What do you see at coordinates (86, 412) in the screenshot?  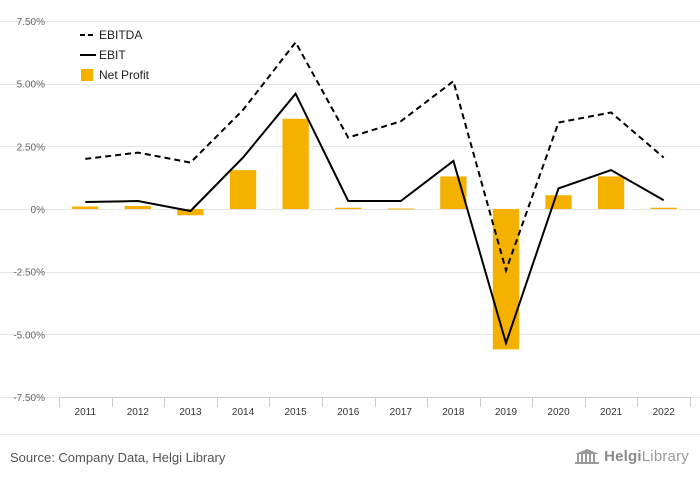 I see `x-tick-label: 2011` at bounding box center [86, 412].